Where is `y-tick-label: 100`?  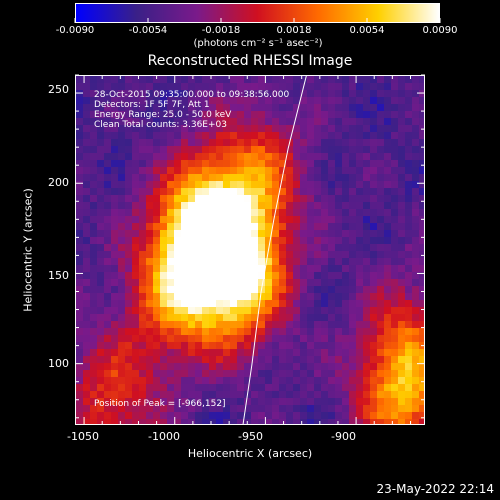 y-tick-label: 100 is located at coordinates (58, 363).